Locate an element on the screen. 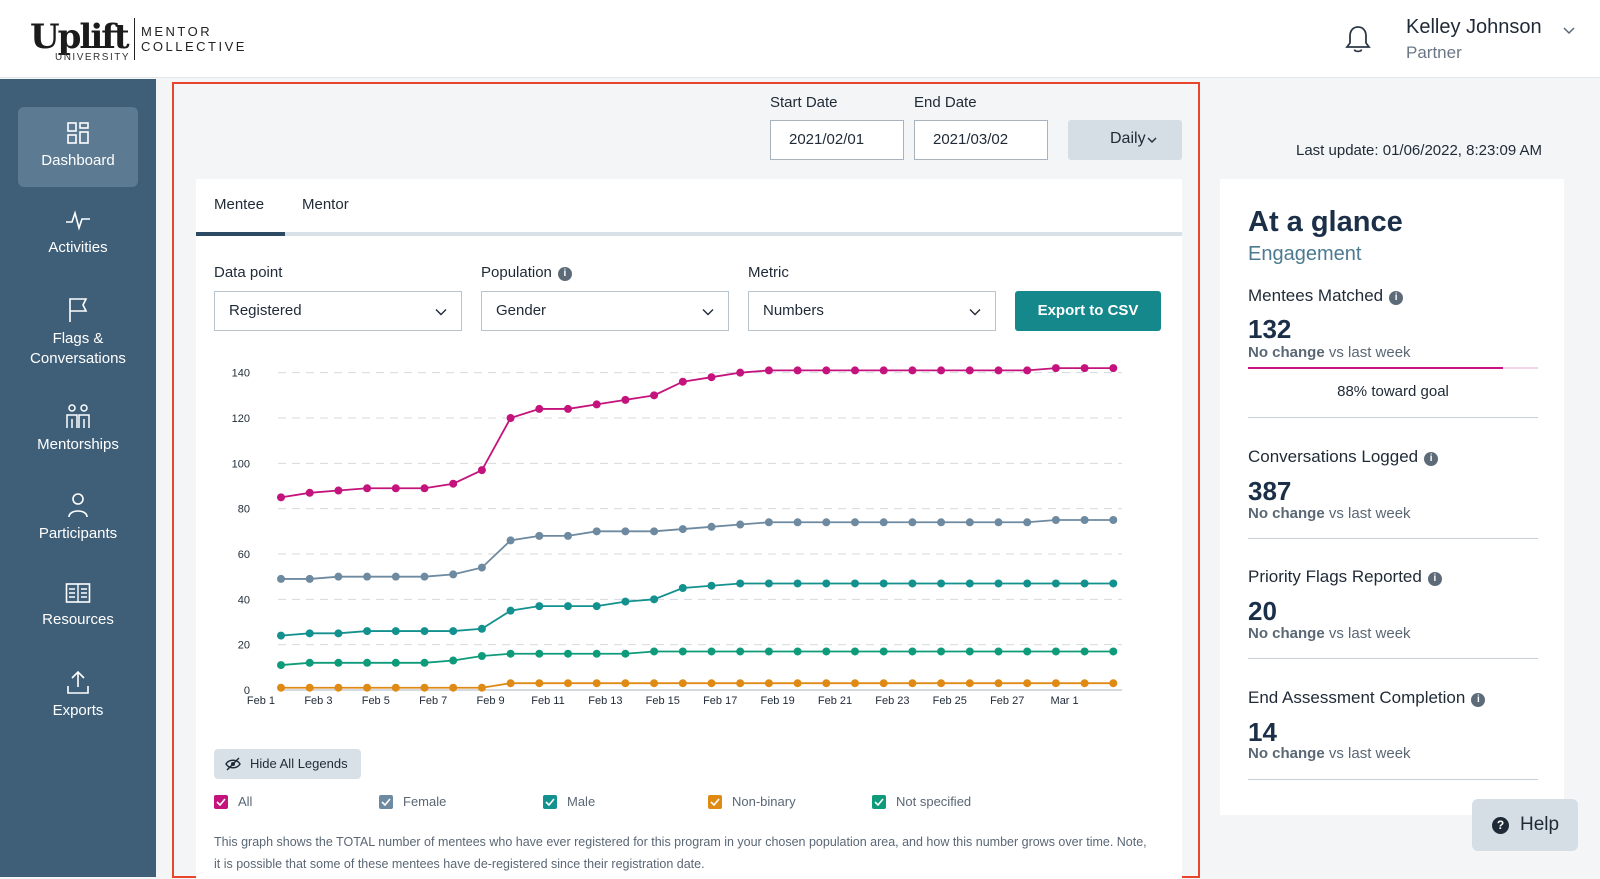  sidebar-item-mentorships: Mentorships is located at coordinates (78, 433).